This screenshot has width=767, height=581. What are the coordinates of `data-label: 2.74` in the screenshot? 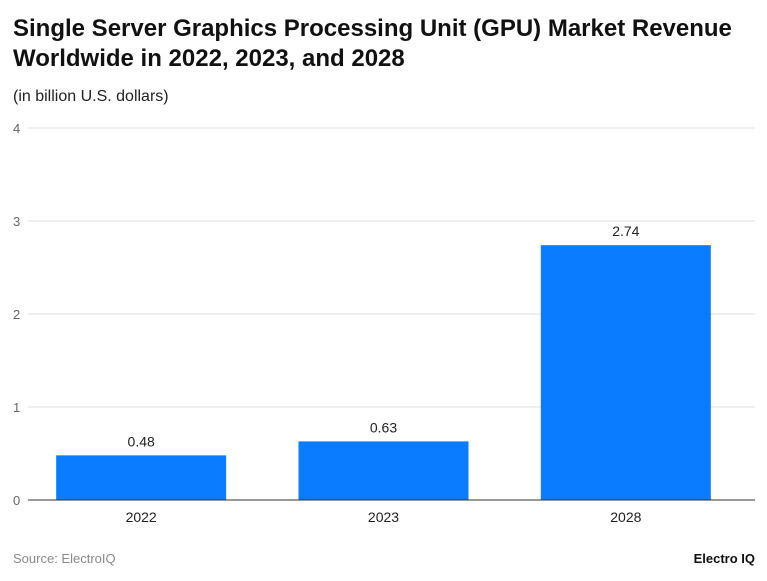 It's located at (625, 231).